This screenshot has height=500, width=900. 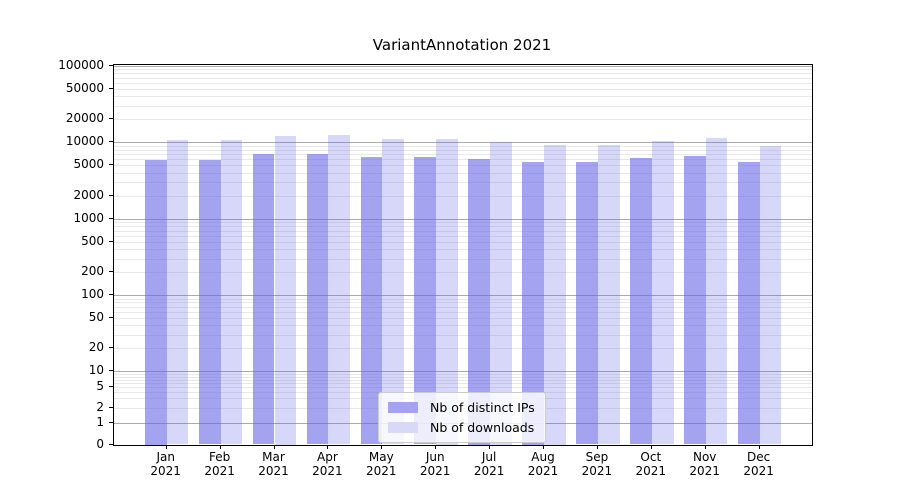 I want to click on x-axis-tick-label: Dec 2021, so click(x=758, y=464).